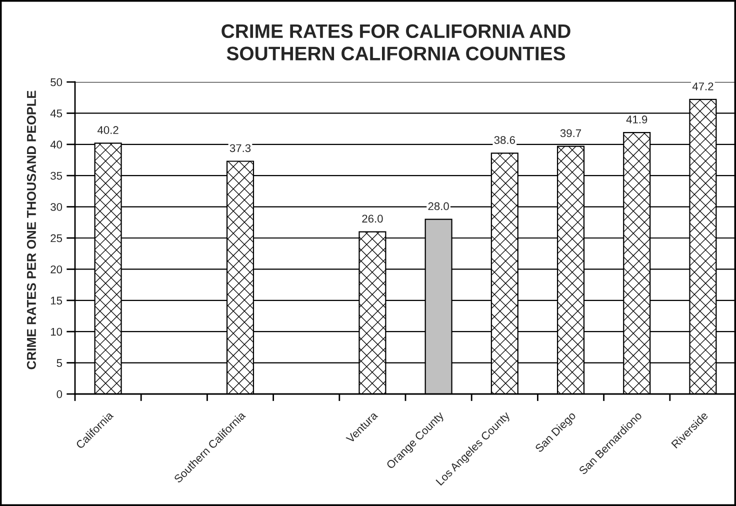 The width and height of the screenshot is (736, 506). What do you see at coordinates (396, 42) in the screenshot?
I see `chart-title: CRIME RATES FOR CALIFORNIA AND SOUTHERN CALIFORNIA COUNTIES` at bounding box center [396, 42].